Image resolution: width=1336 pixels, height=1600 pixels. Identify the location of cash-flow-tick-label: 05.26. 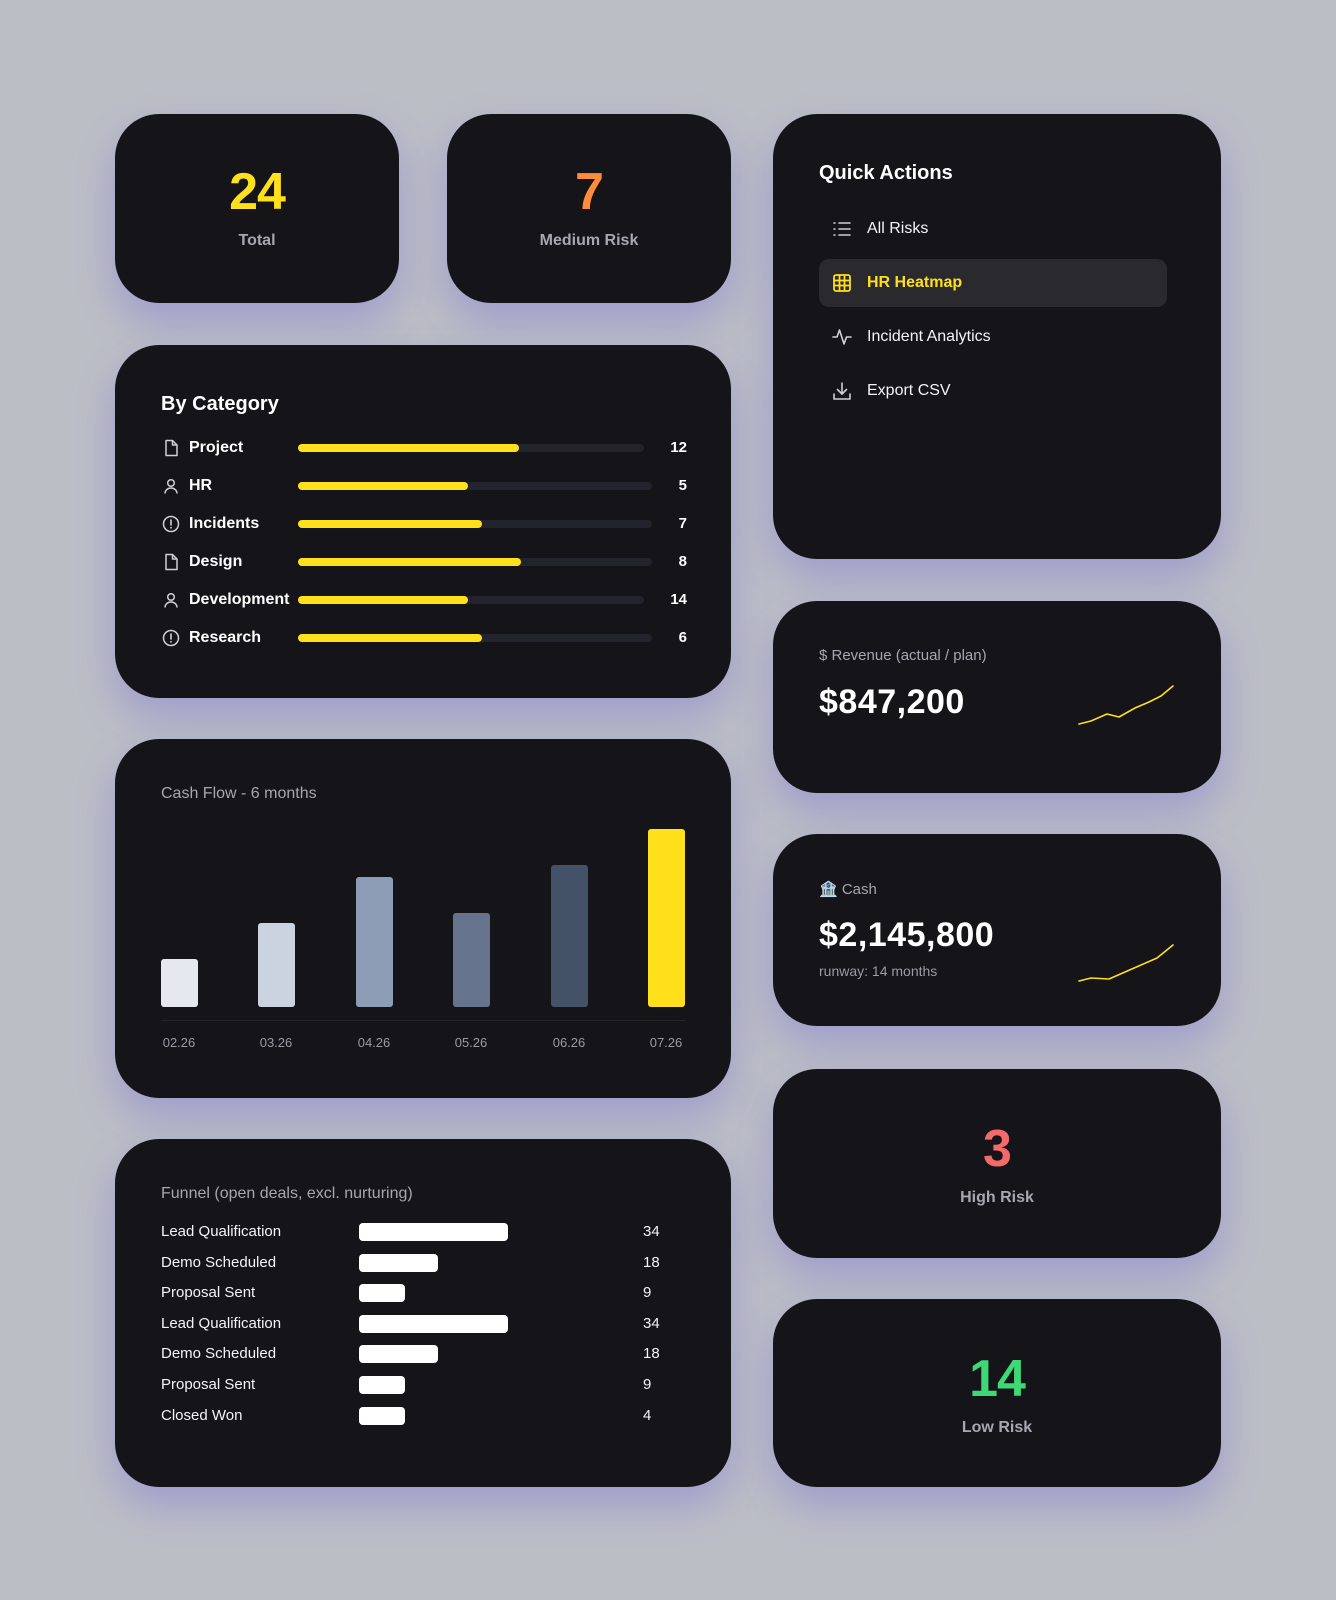
(471, 1042).